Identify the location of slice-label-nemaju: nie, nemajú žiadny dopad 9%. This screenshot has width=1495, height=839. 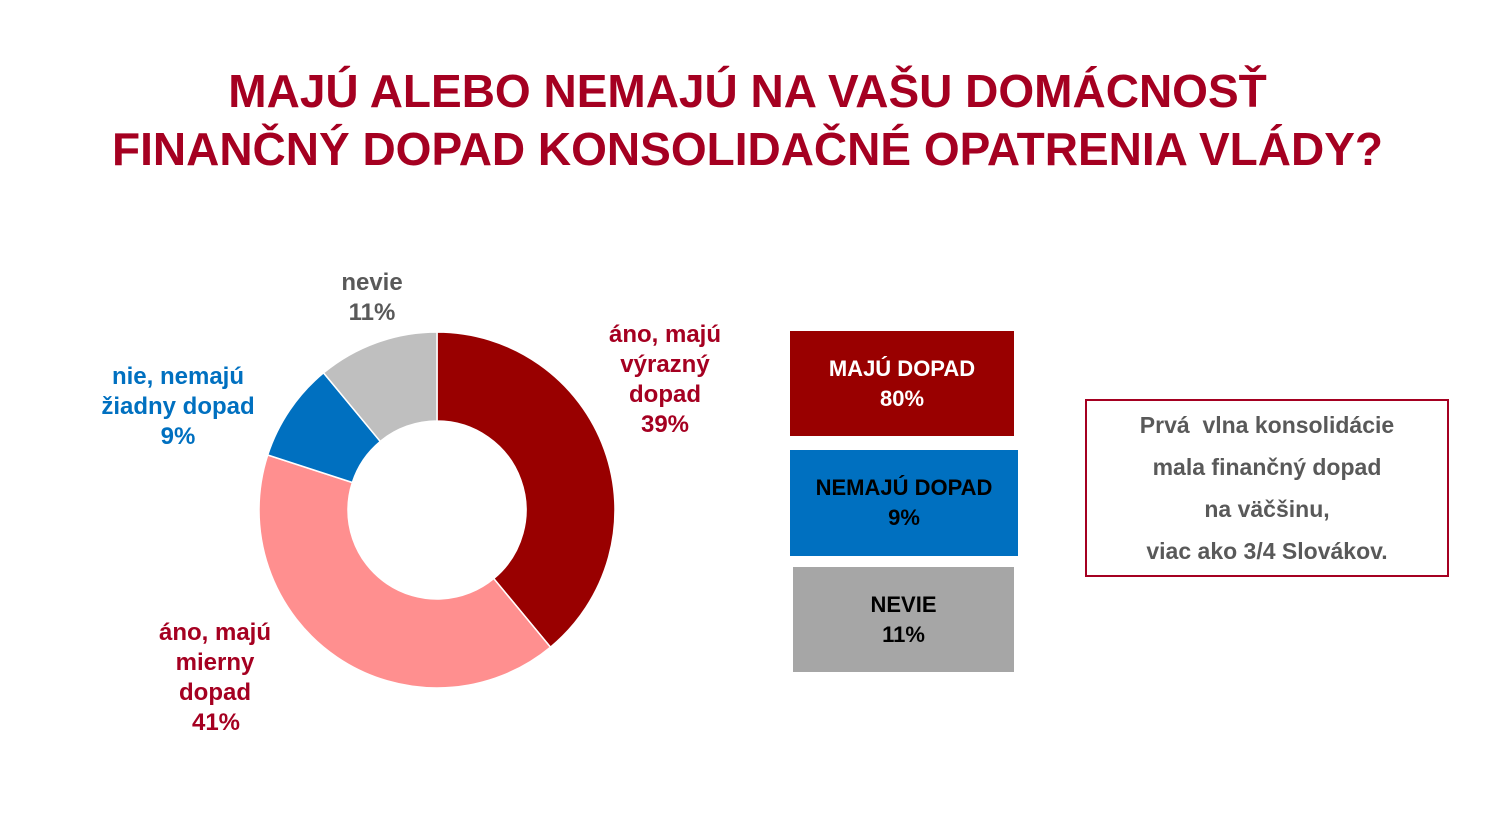
(178, 407).